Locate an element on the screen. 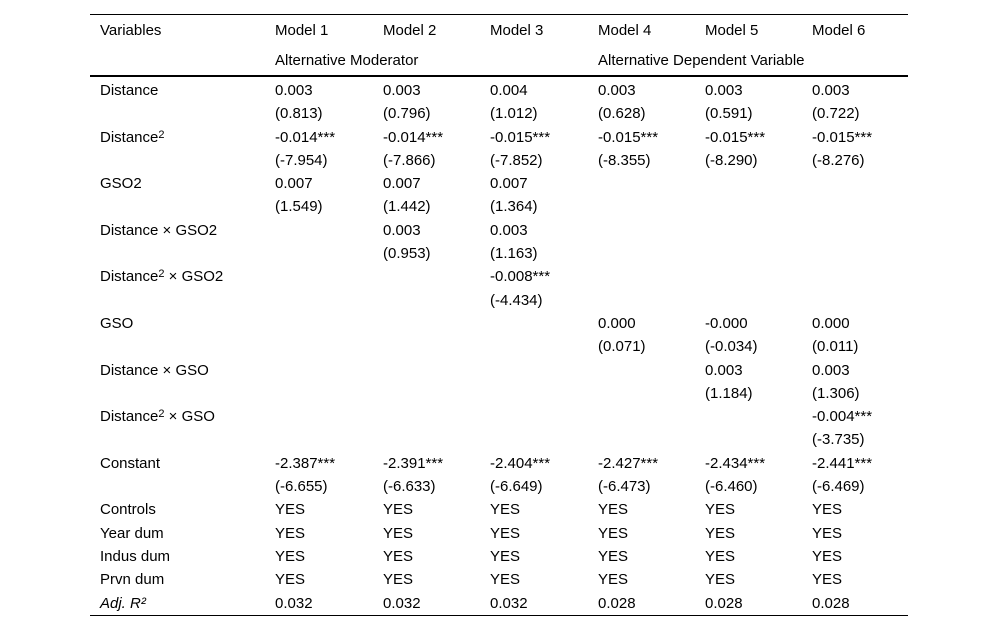 The image size is (1000, 630). variable-label: Distance × GSO is located at coordinates (154, 370).